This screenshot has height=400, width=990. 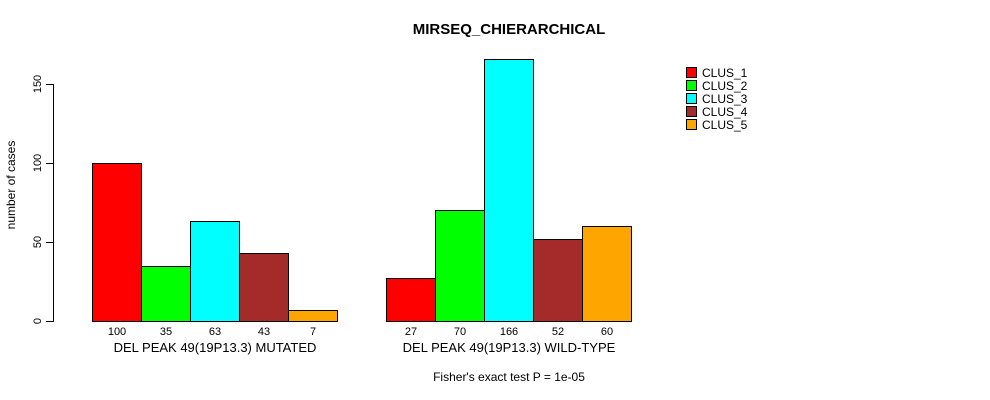 What do you see at coordinates (215, 271) in the screenshot?
I see `bar-clus_3-group1` at bounding box center [215, 271].